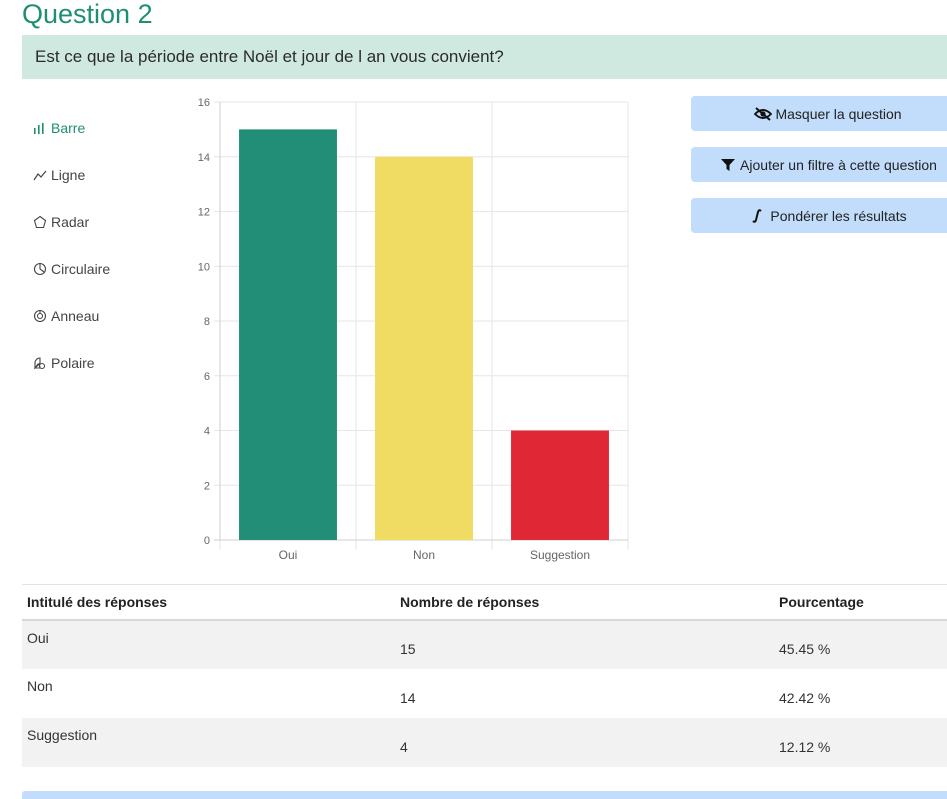  What do you see at coordinates (484, 795) in the screenshot?
I see `next-section-bar` at bounding box center [484, 795].